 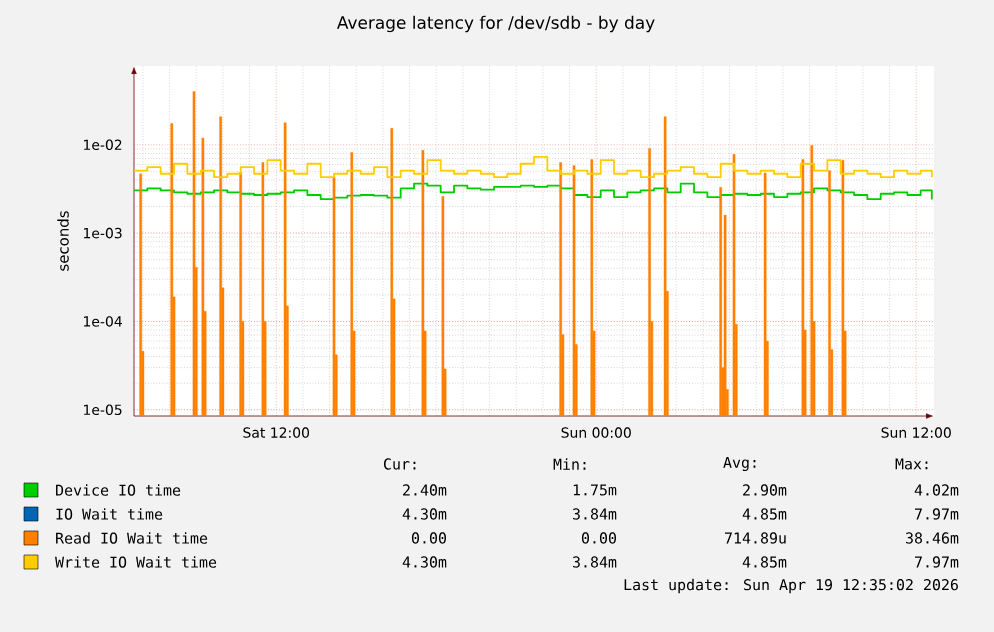 I want to click on chart-title: Average latency for /dev/sdb - by day, so click(x=495, y=24).